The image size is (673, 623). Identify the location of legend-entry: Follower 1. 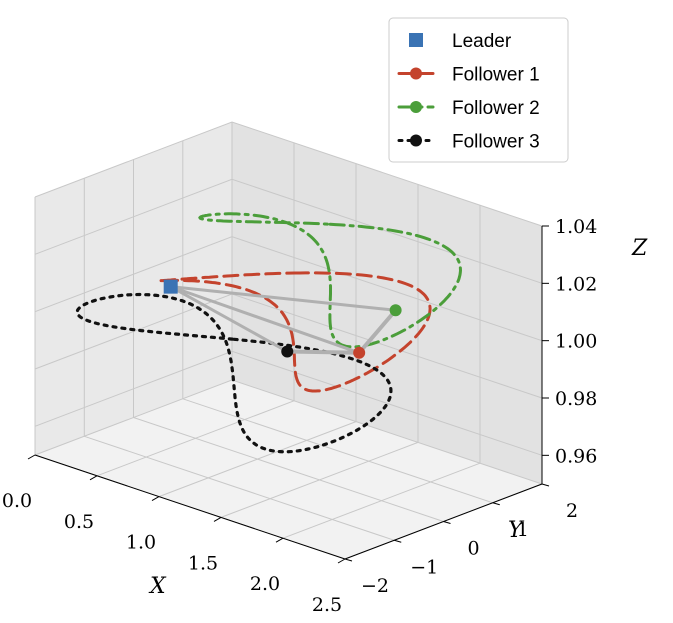
(468, 75).